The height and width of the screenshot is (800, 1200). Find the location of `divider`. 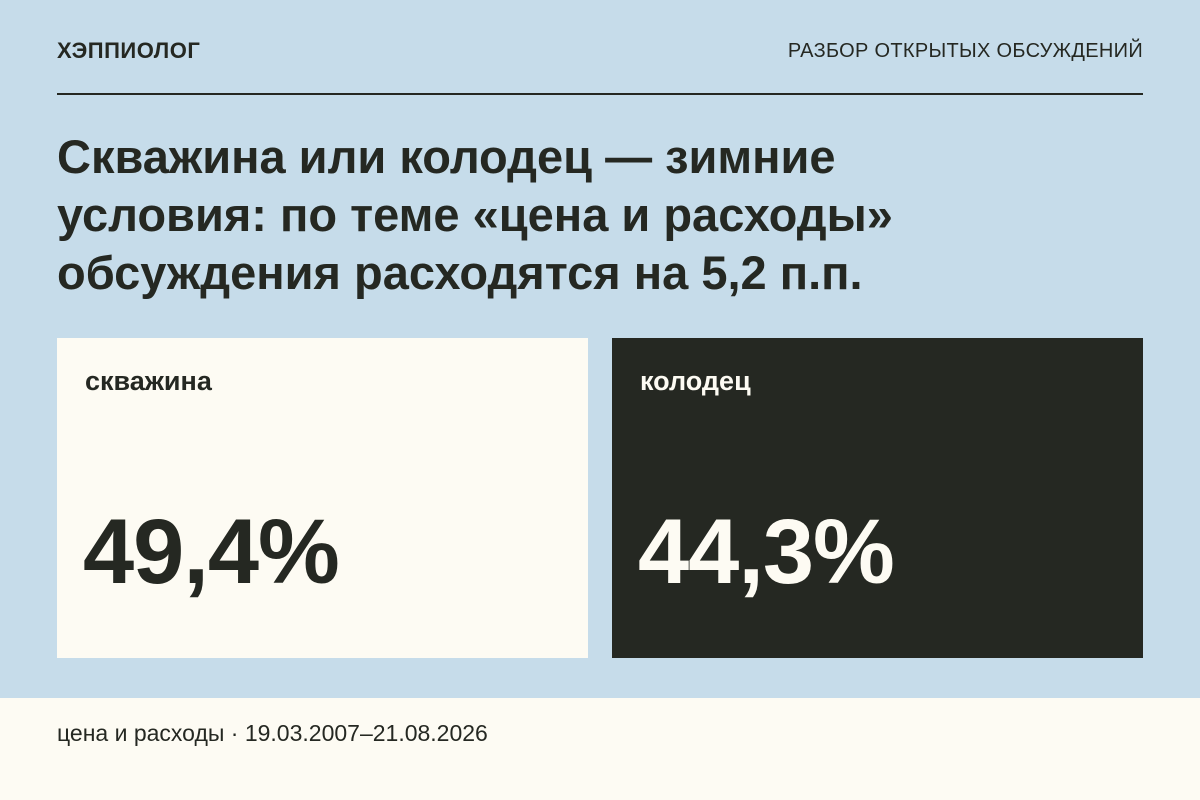

divider is located at coordinates (600, 94).